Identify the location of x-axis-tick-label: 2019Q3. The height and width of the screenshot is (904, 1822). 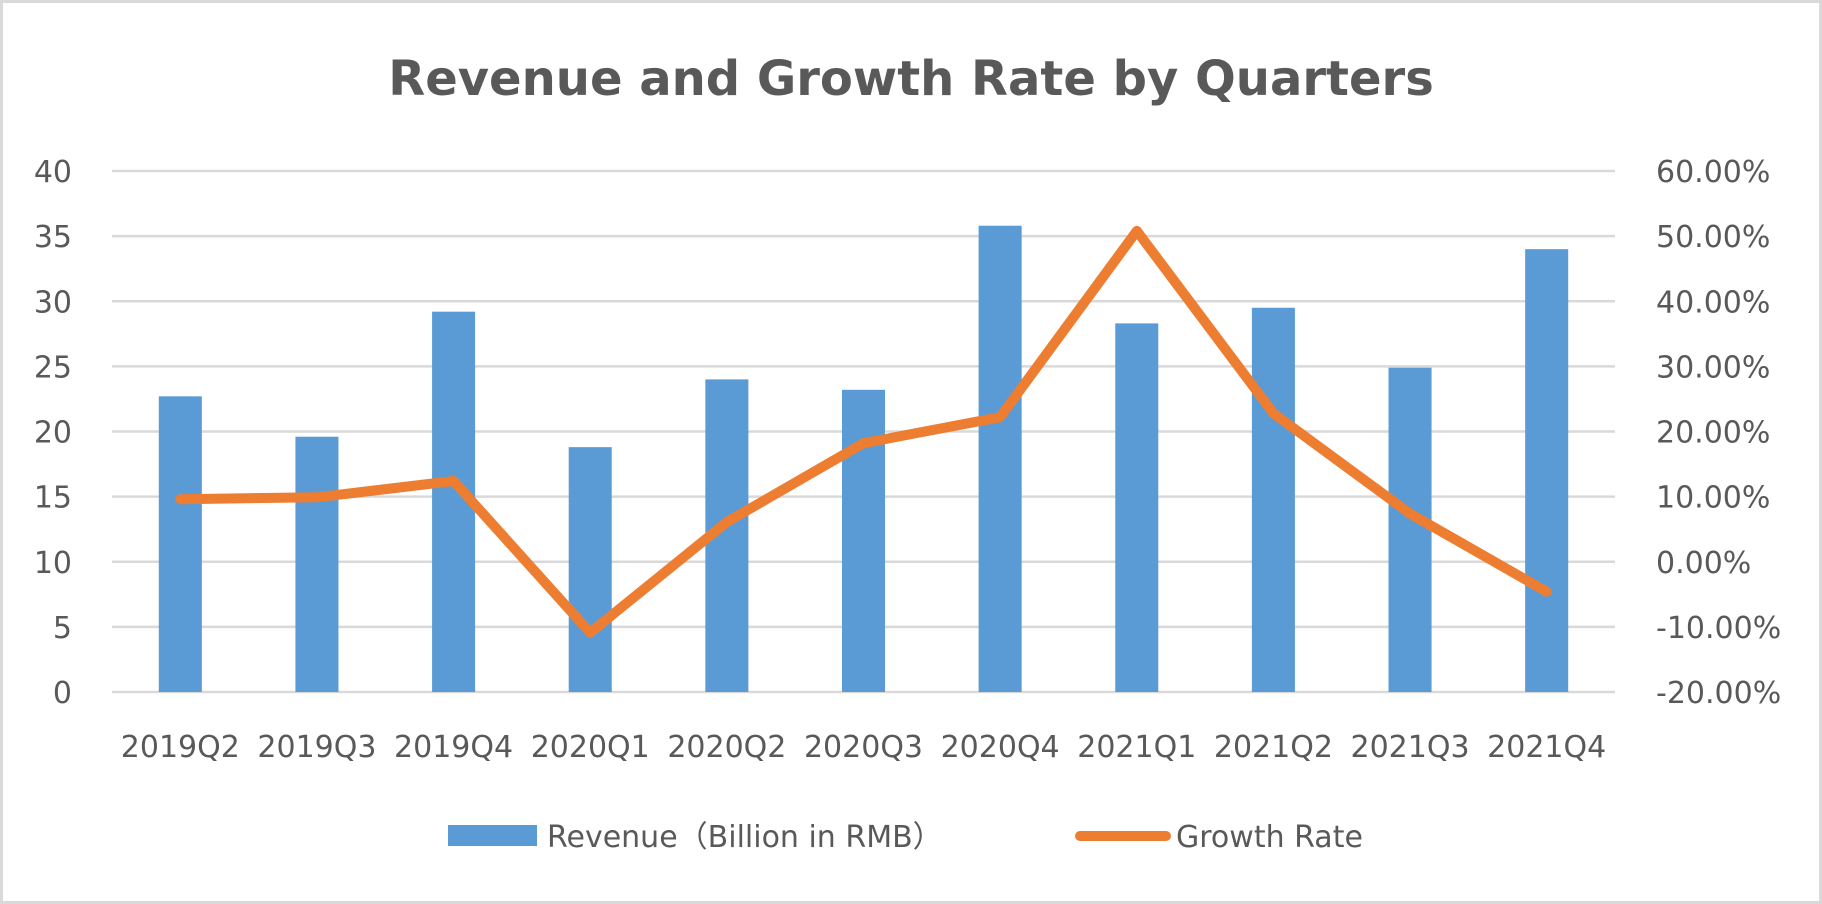
(316, 747).